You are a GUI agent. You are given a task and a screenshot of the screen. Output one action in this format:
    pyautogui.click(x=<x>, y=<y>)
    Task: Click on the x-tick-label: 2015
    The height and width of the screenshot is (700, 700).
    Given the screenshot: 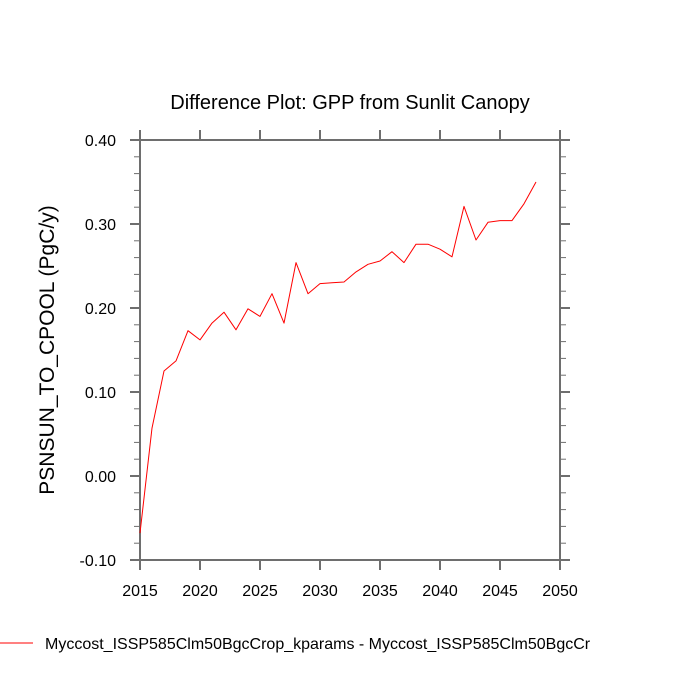 What is the action you would take?
    pyautogui.click(x=140, y=591)
    